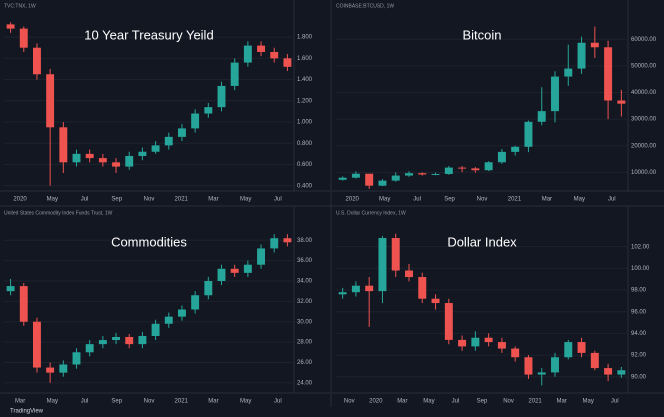  What do you see at coordinates (639, 356) in the screenshot?
I see `y-tick-label: 92.00` at bounding box center [639, 356].